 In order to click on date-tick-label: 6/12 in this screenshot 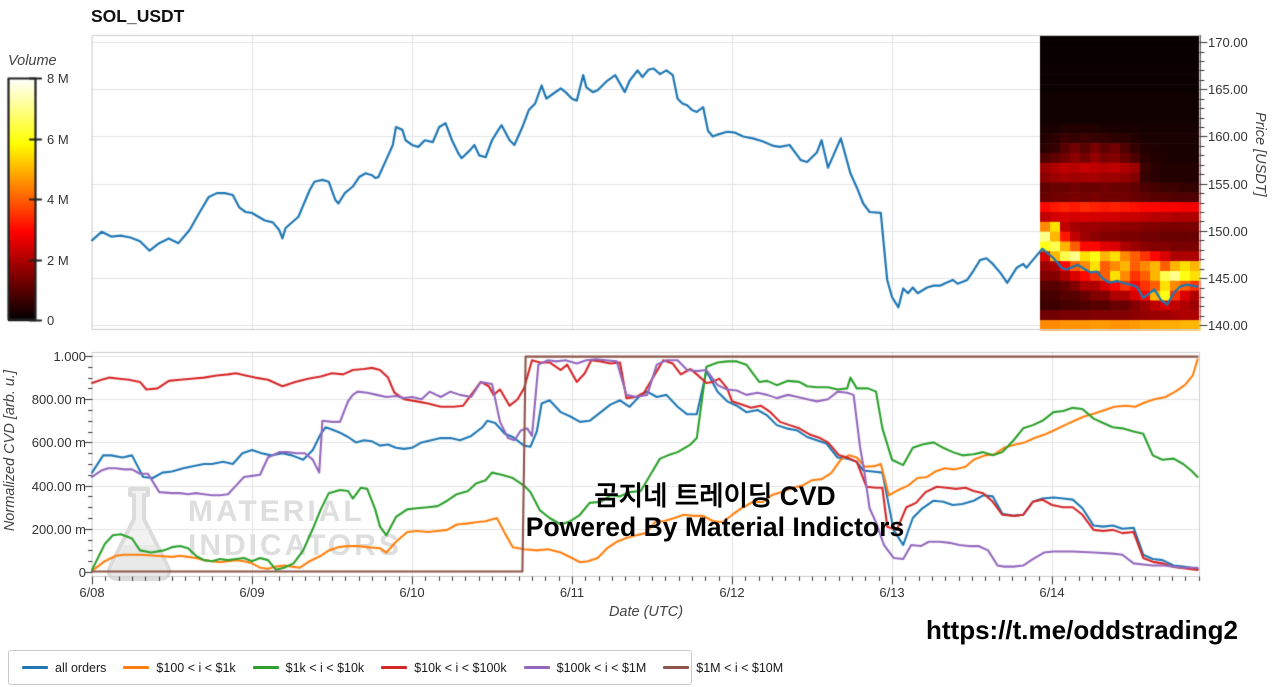, I will do `click(732, 592)`.